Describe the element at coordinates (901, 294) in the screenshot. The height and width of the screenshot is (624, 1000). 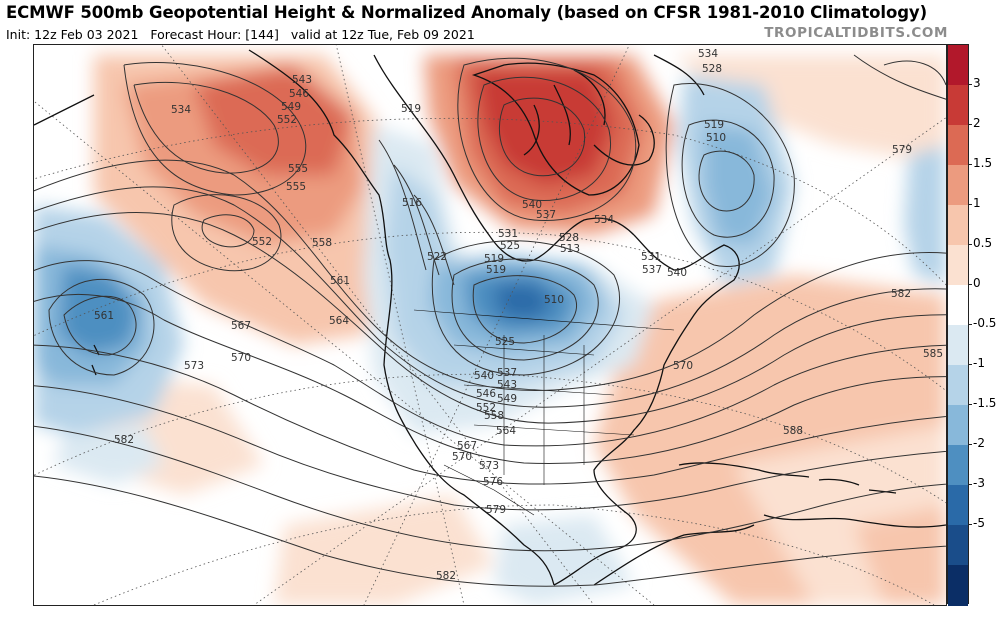
I see `label-582-e: 582` at that location.